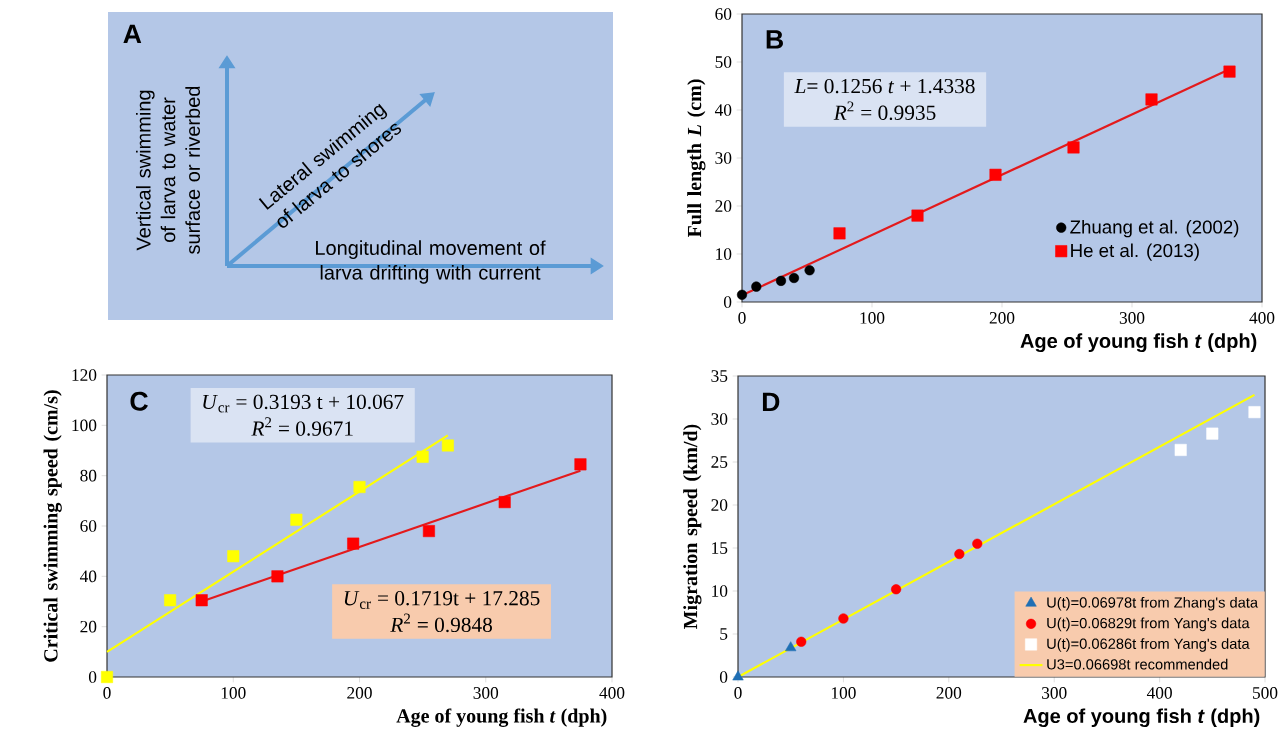  I want to click on chart-title: B, so click(774, 39).